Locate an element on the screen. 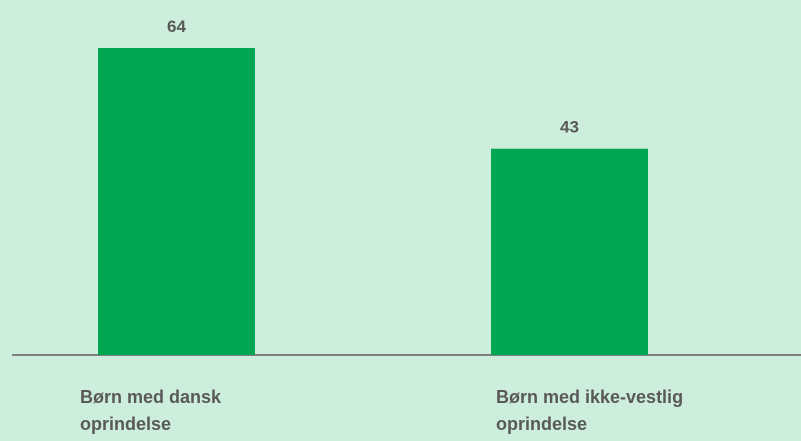 The image size is (801, 441). value-label: 64 is located at coordinates (176, 26).